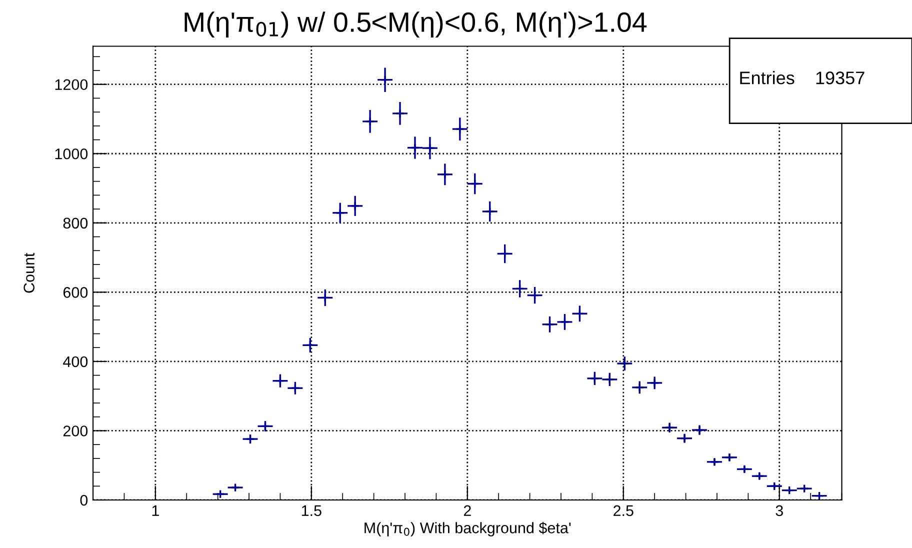 The height and width of the screenshot is (548, 912). What do you see at coordinates (312, 510) in the screenshot?
I see `x-tick-label: 1.5` at bounding box center [312, 510].